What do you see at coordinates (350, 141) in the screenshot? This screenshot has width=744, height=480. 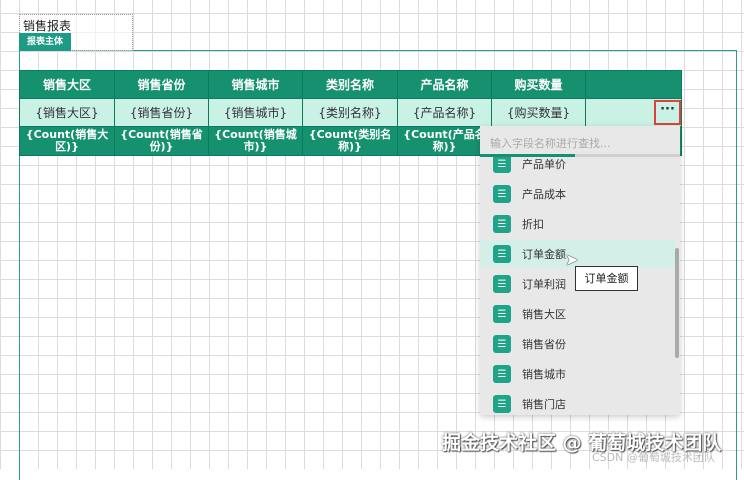 I see `count-cell: {Count(类别名称)}` at bounding box center [350, 141].